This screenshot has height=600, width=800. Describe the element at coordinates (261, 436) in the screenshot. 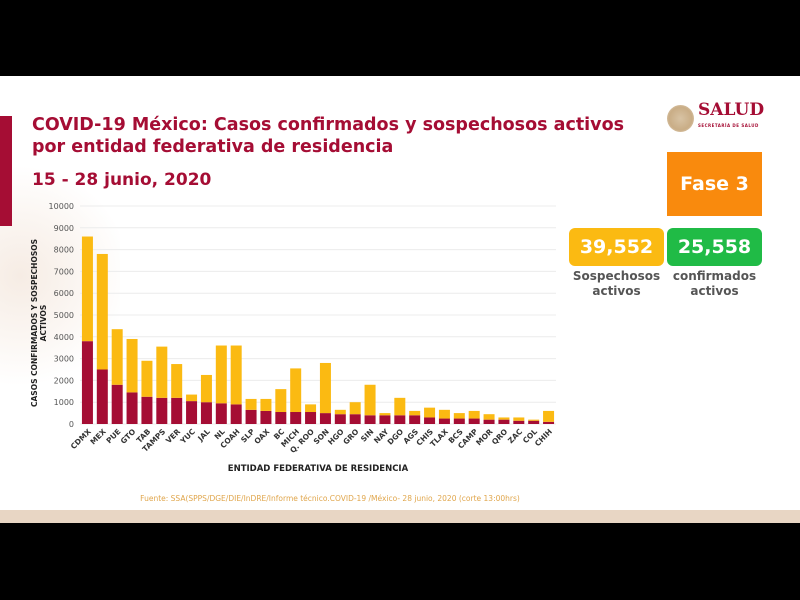

I see `x-tick-label: OAX` at that location.